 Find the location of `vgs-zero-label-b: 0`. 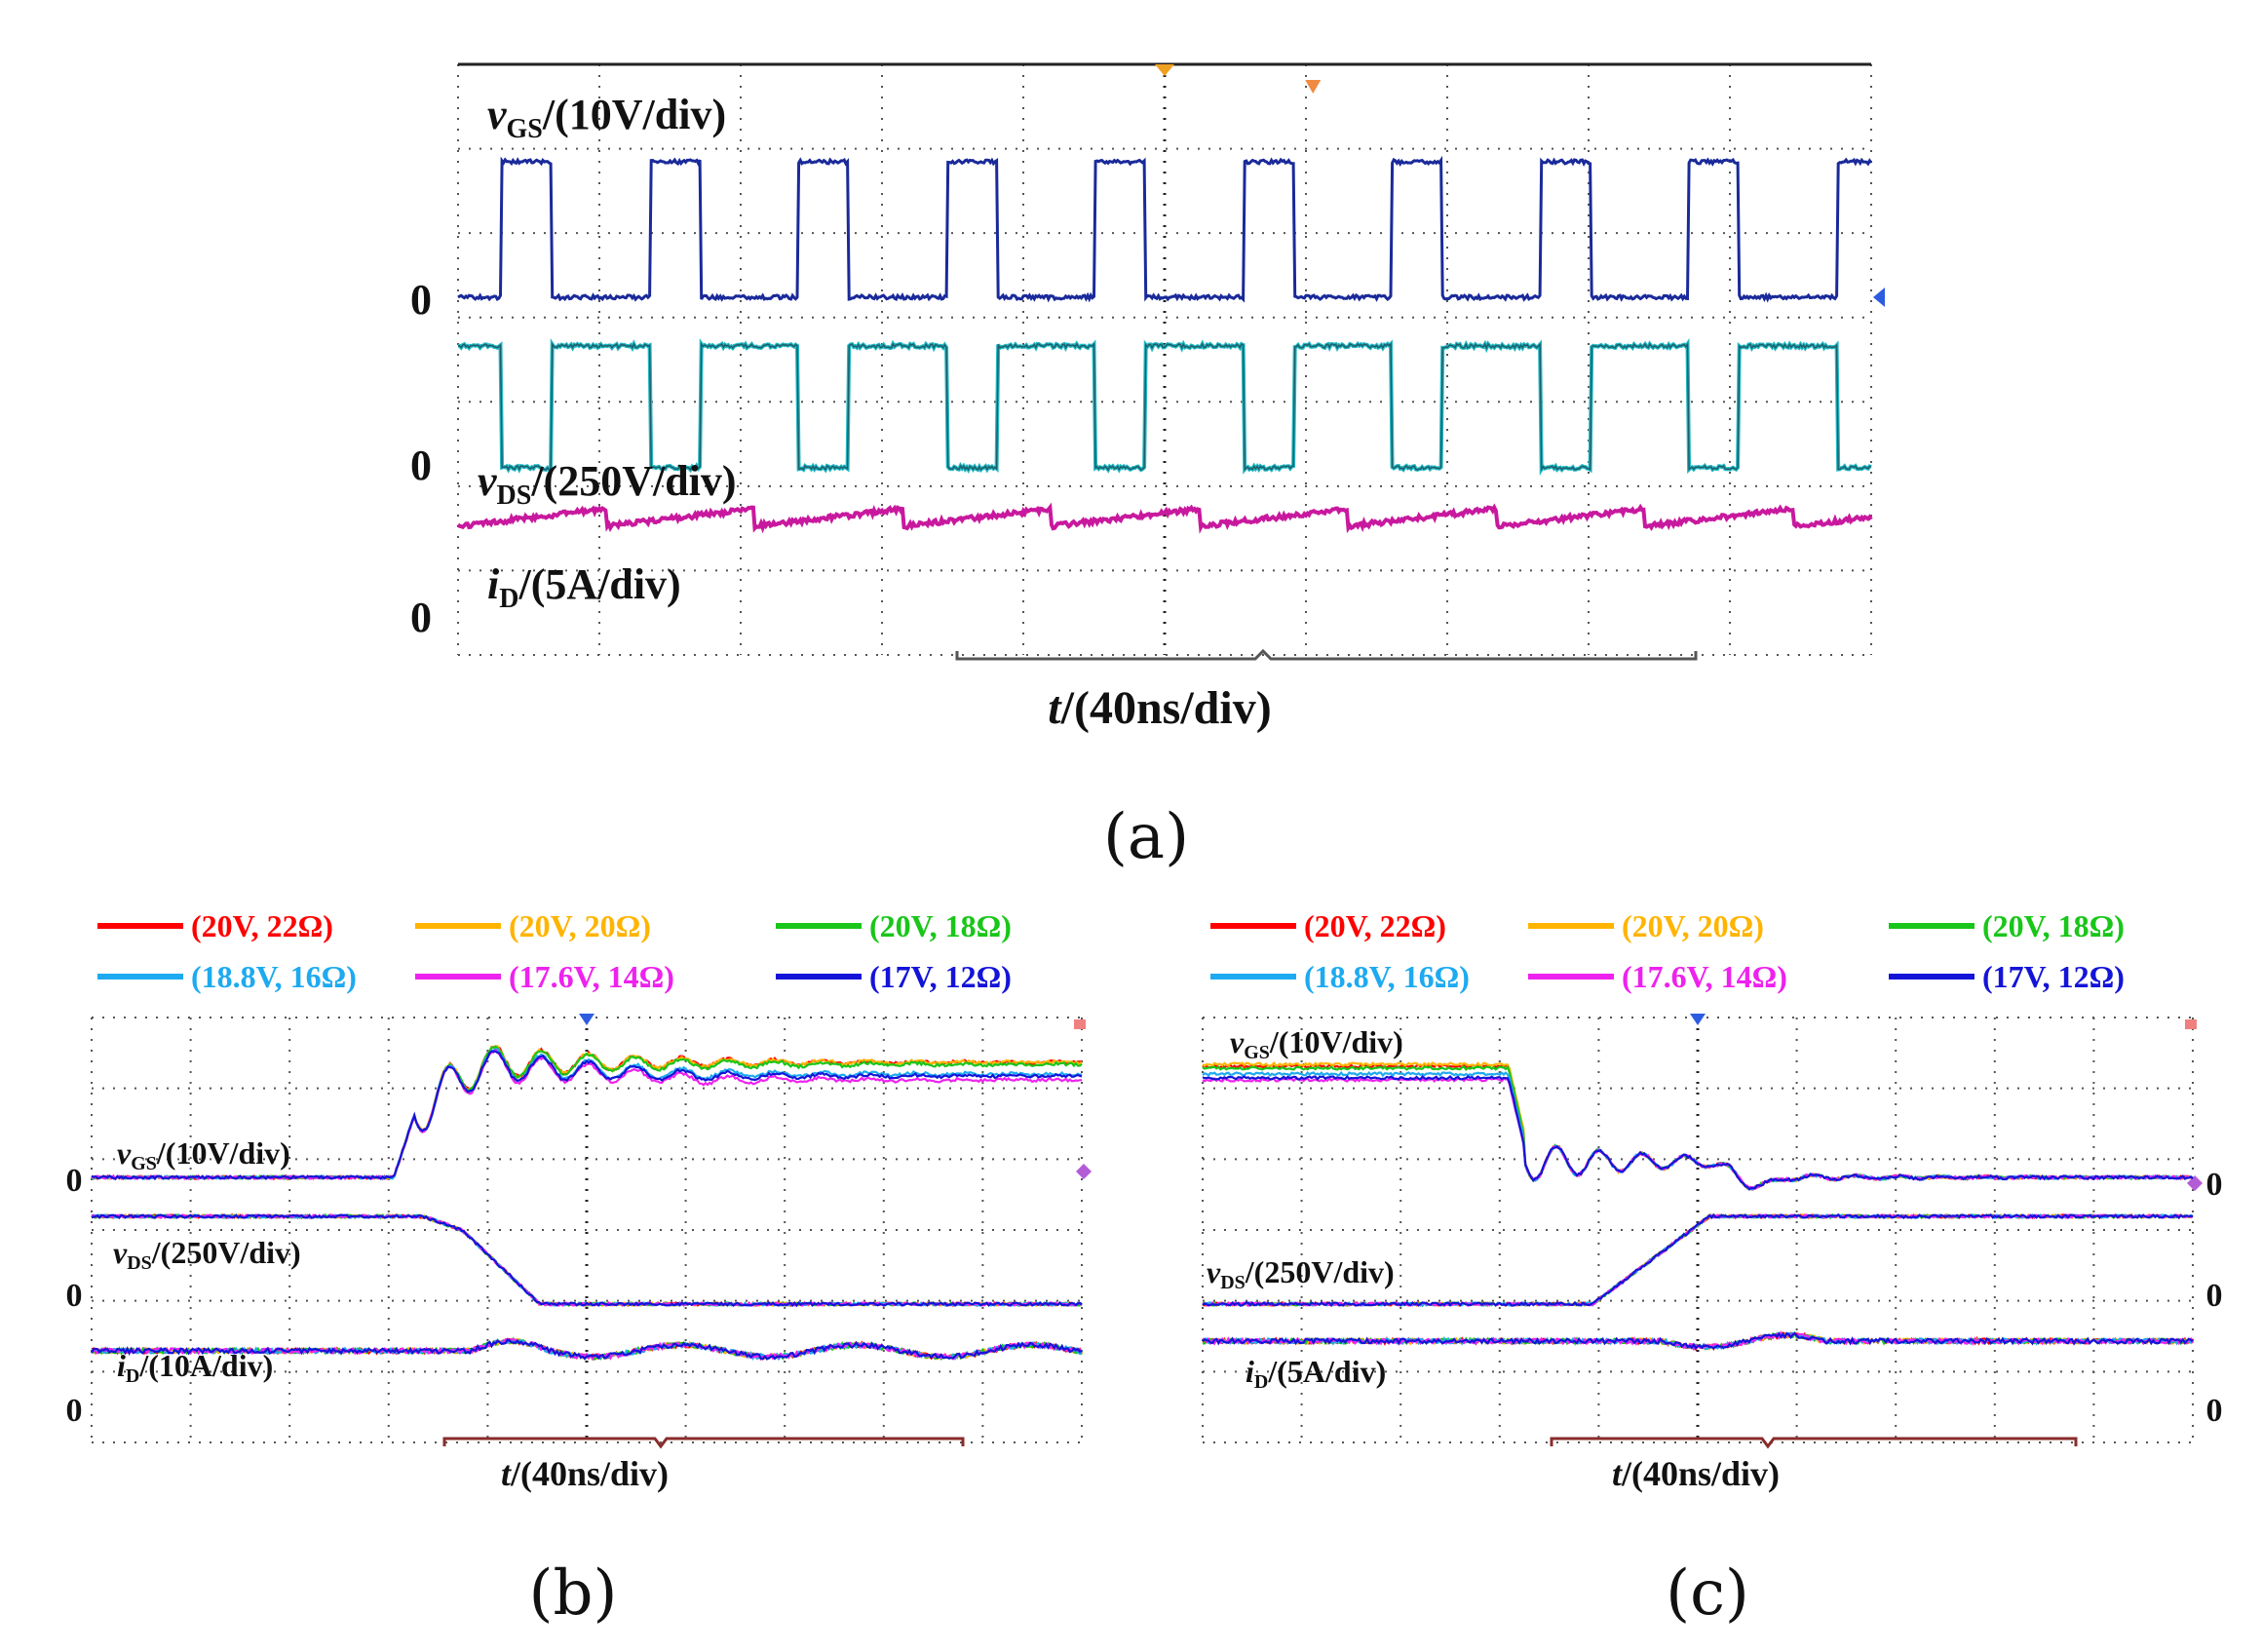

vgs-zero-label-b: 0 is located at coordinates (75, 1181).